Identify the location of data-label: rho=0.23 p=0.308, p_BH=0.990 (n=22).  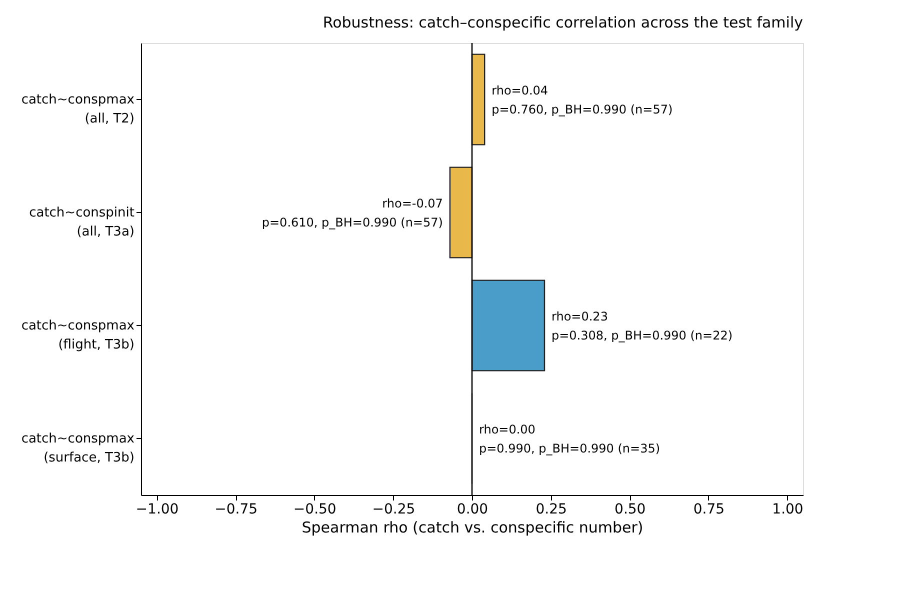
(642, 326).